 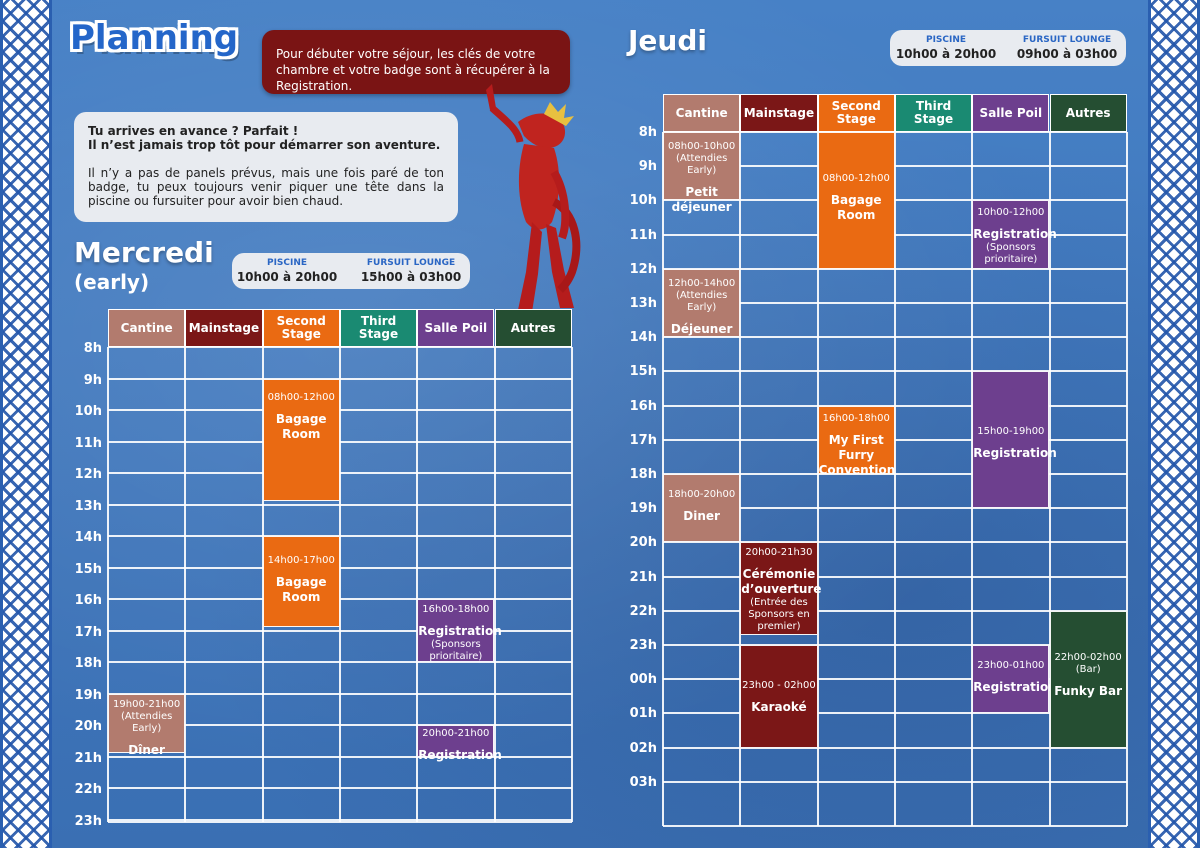 What do you see at coordinates (1011, 213) in the screenshot?
I see `event-time: 10h00-12h00` at bounding box center [1011, 213].